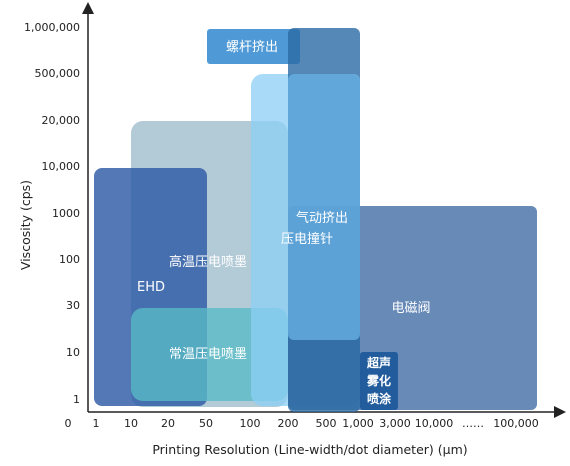 This screenshot has height=466, width=570. I want to click on label-solenoid: 电磁阀, so click(410, 308).